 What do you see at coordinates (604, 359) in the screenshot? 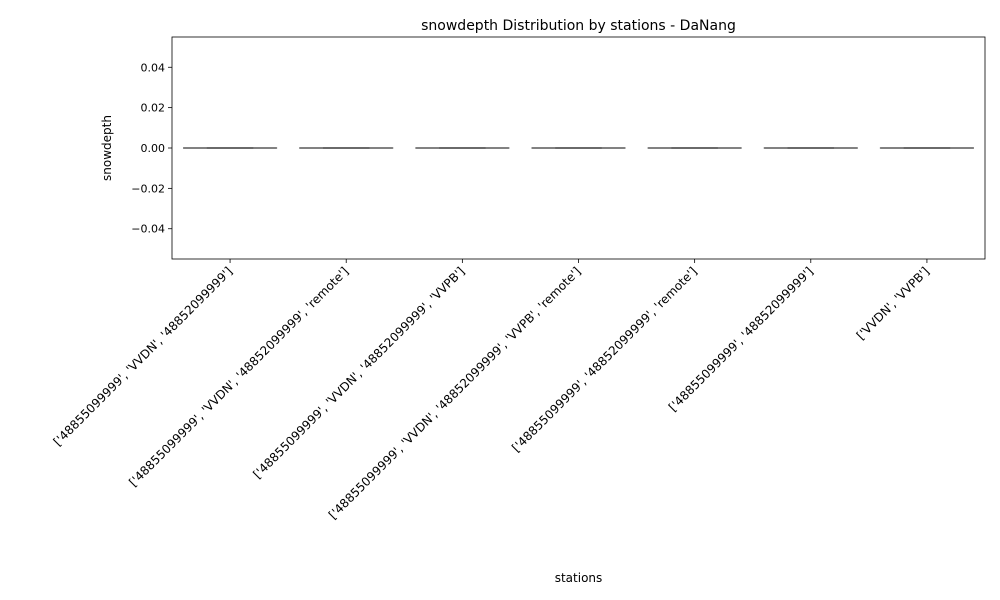
I see `x-tick-label: ['48855099999', '48852099999', 'remote']` at bounding box center [604, 359].